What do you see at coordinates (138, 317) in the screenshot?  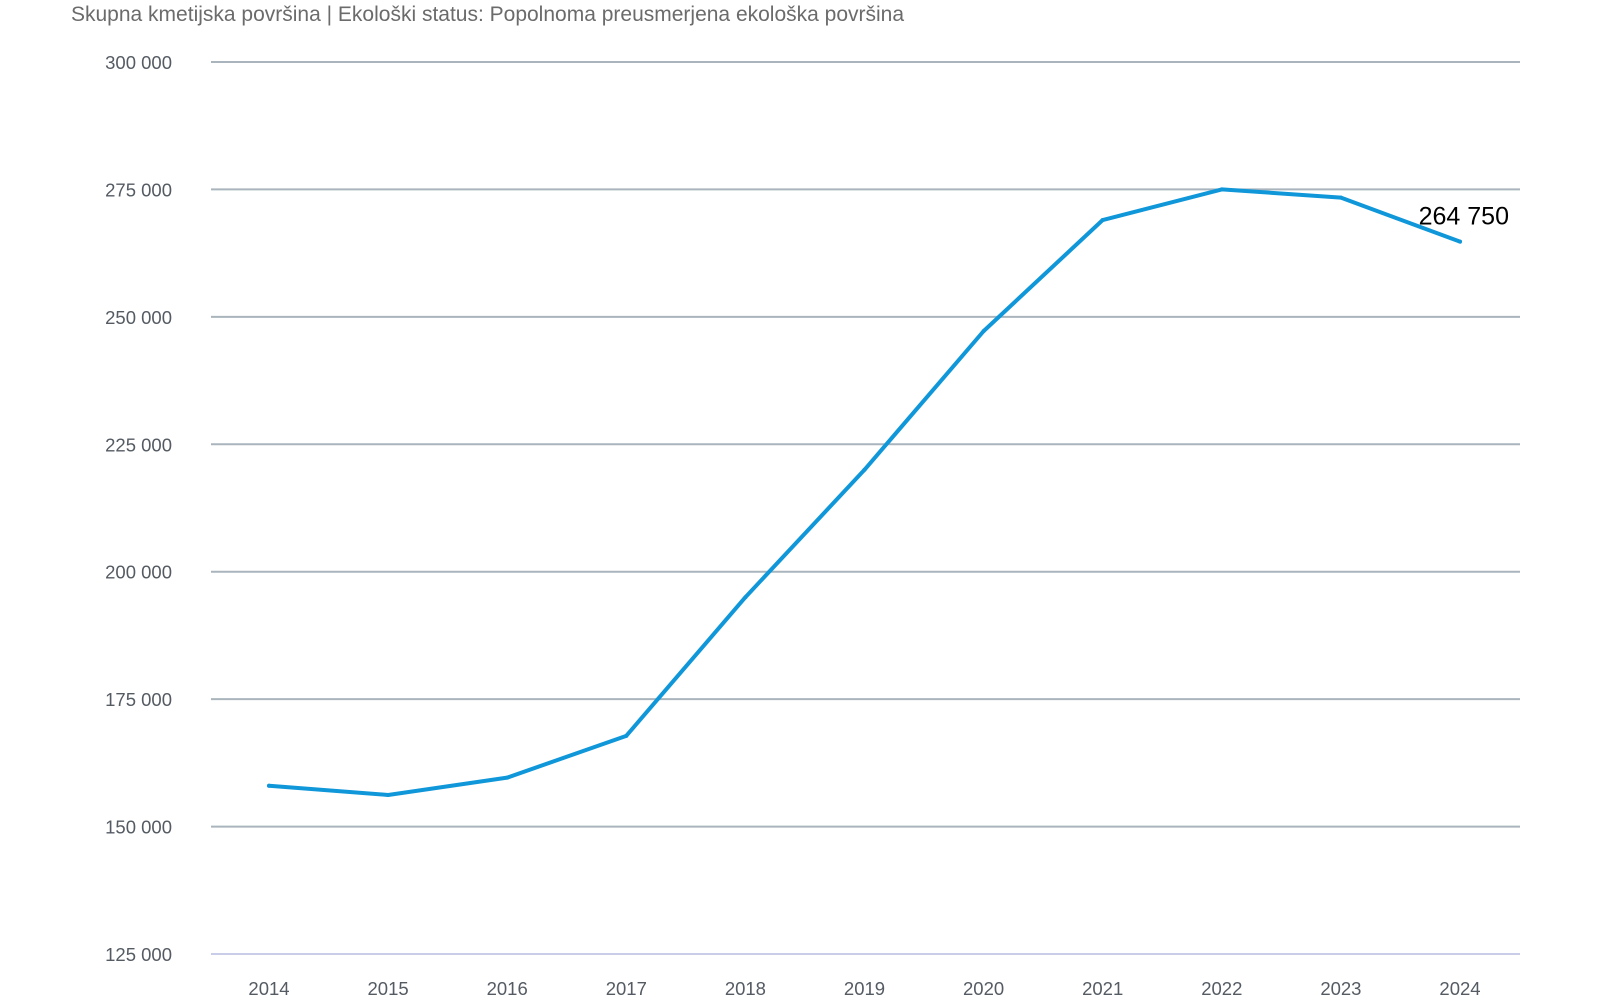 I see `y-tick-label: 250 000` at bounding box center [138, 317].